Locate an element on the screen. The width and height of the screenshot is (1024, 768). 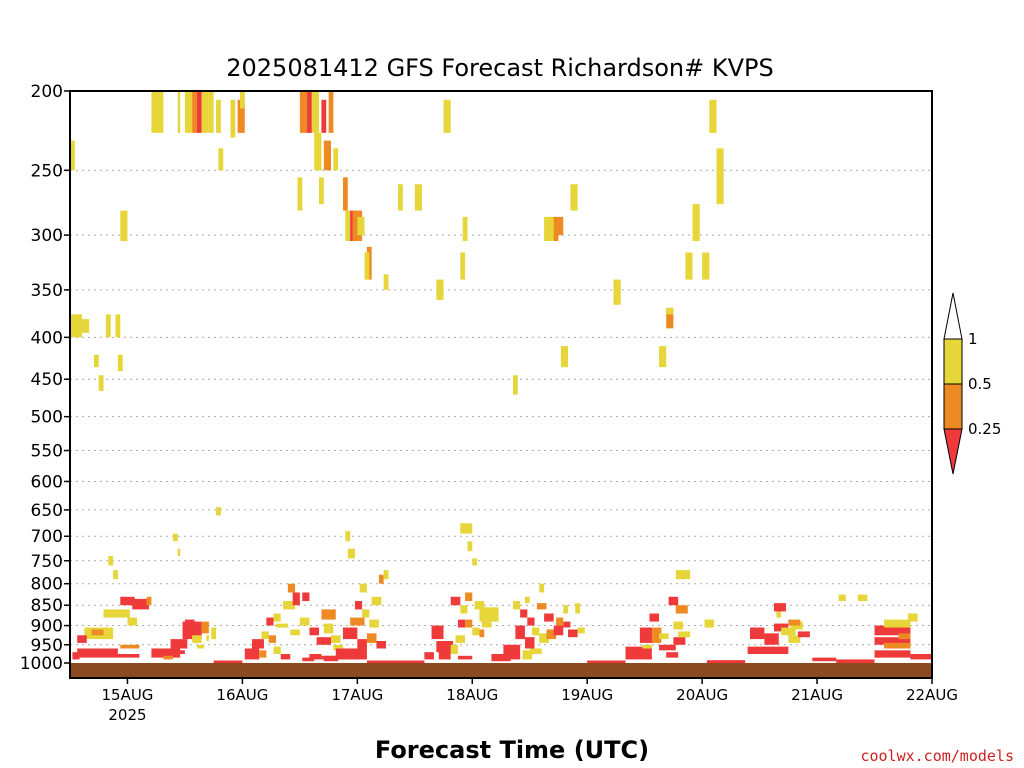
y-tick-label: 700 is located at coordinates (47, 537).